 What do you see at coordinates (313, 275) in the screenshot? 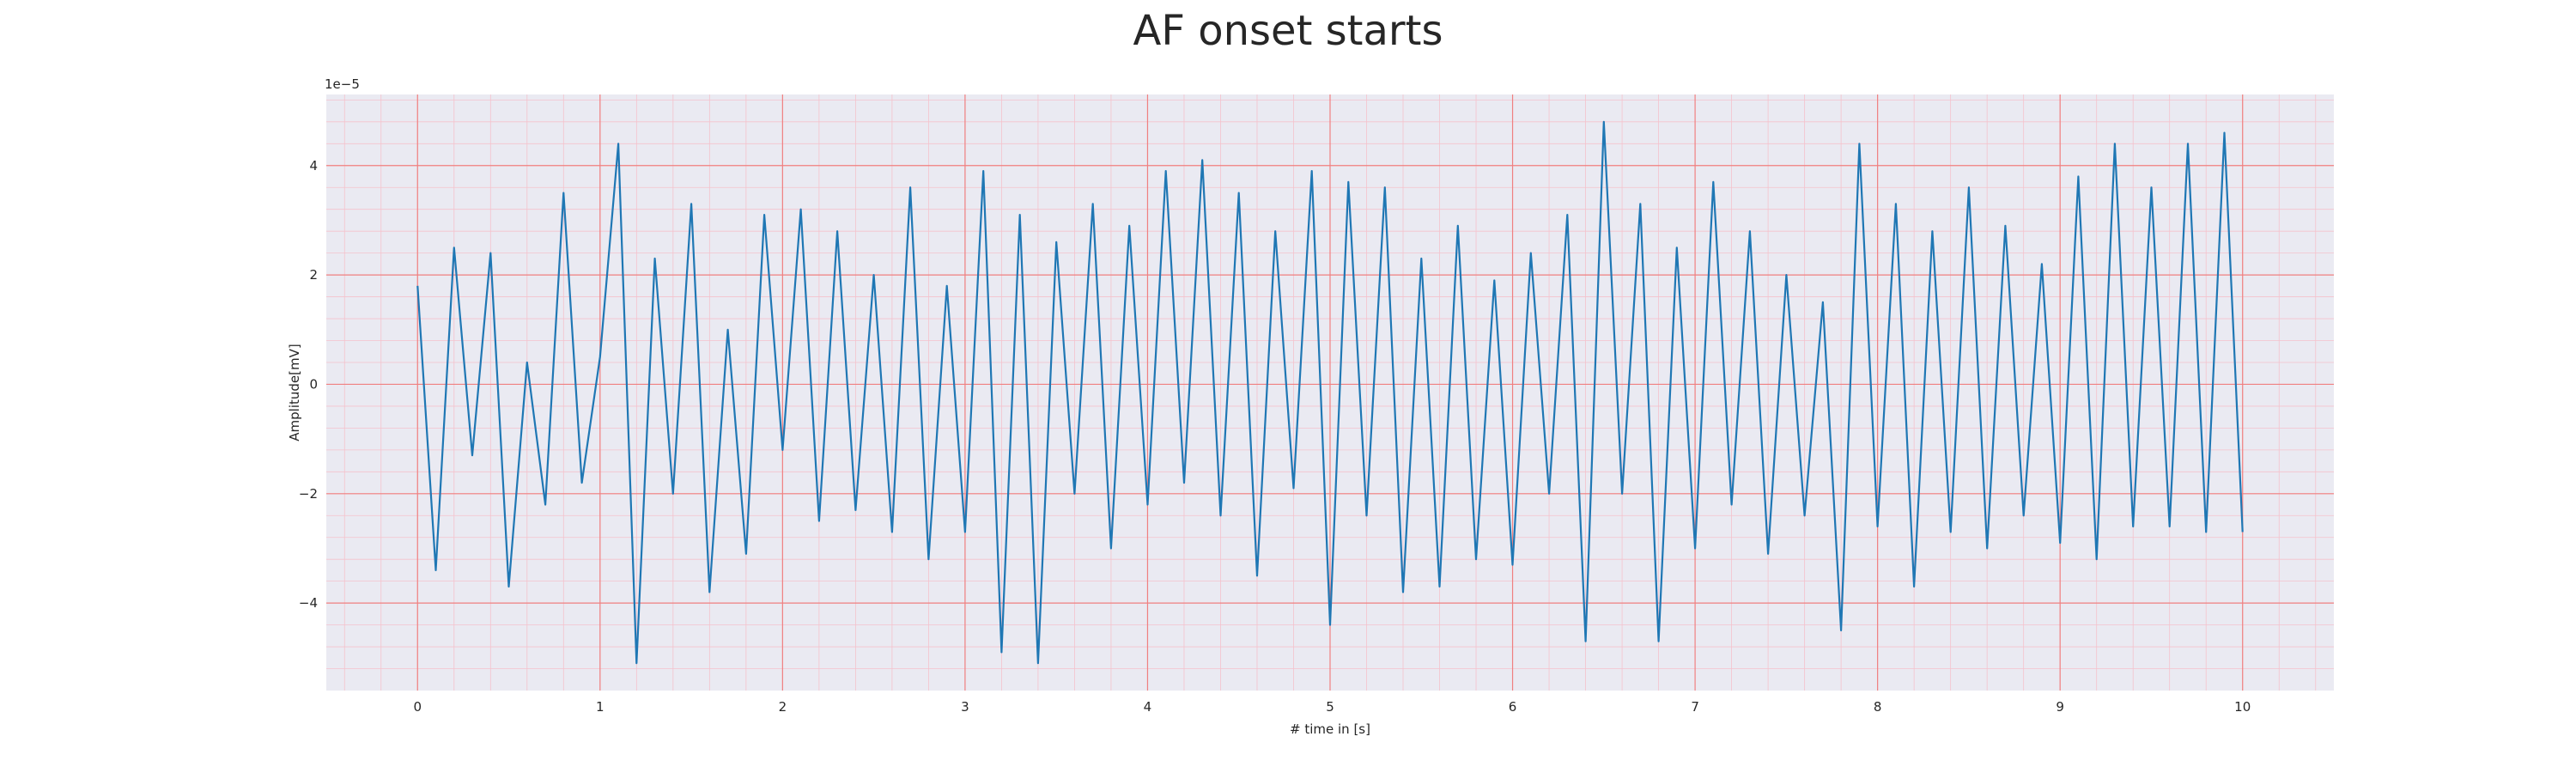
I see `y-tick-label: 2` at bounding box center [313, 275].